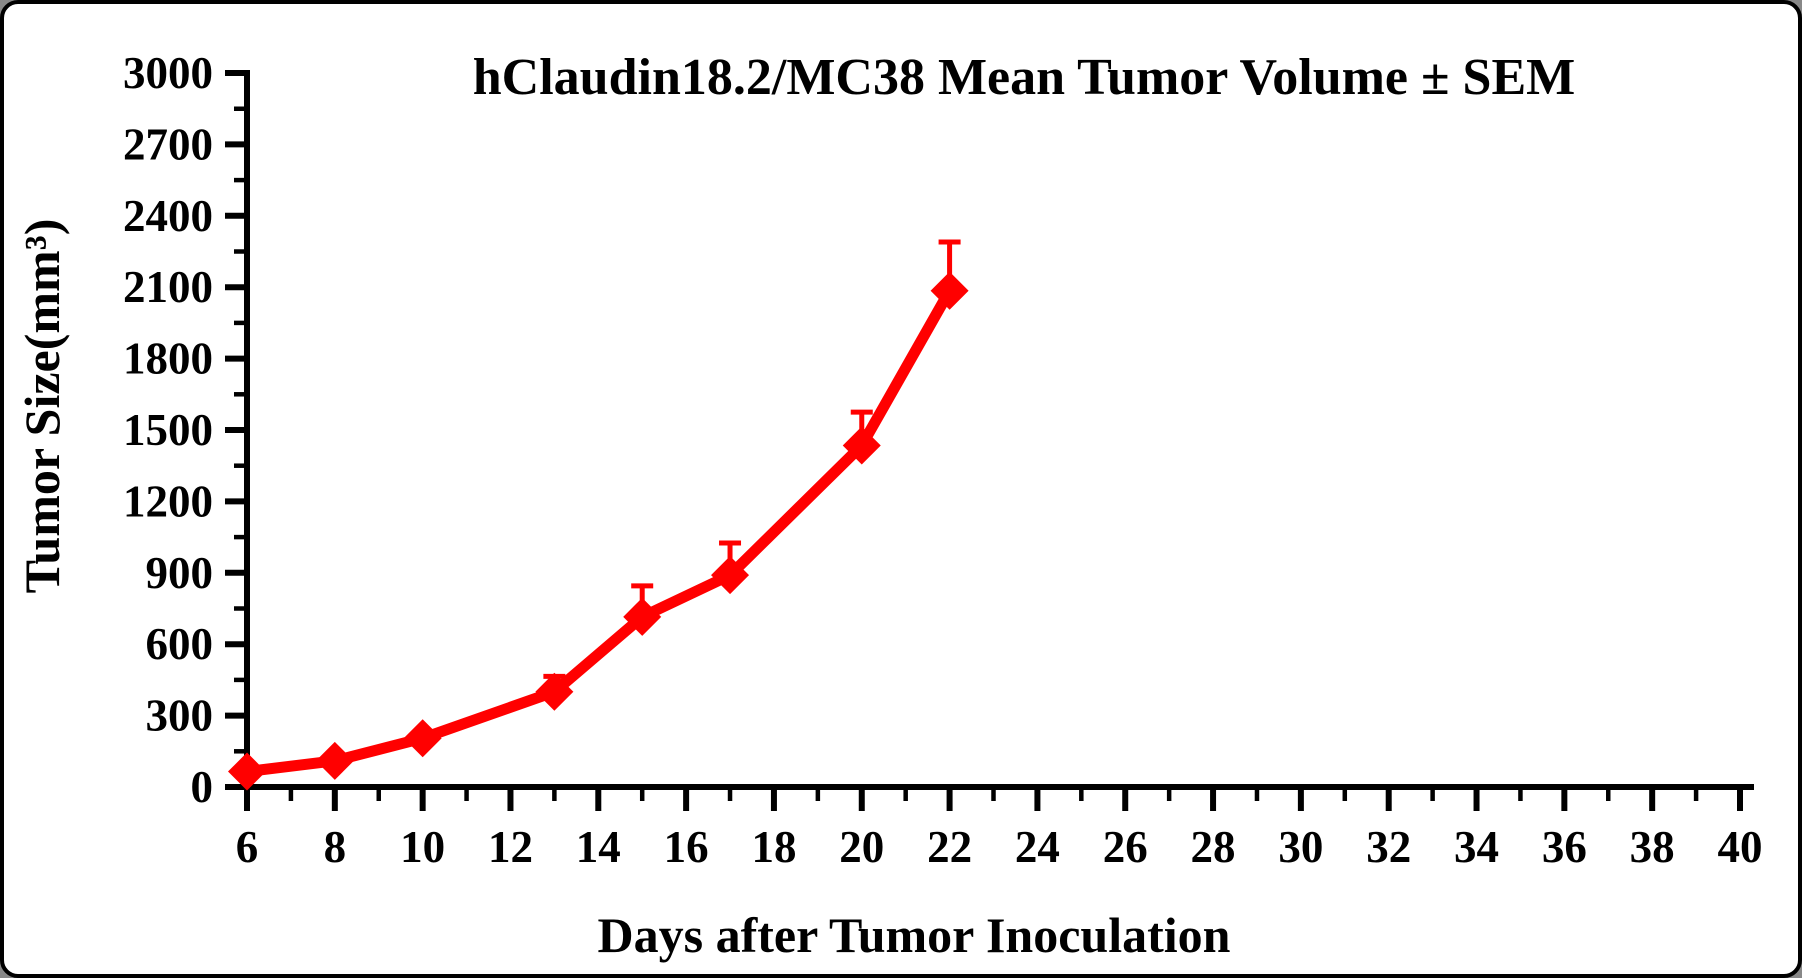  I want to click on x-tick-label: 28, so click(1213, 847).